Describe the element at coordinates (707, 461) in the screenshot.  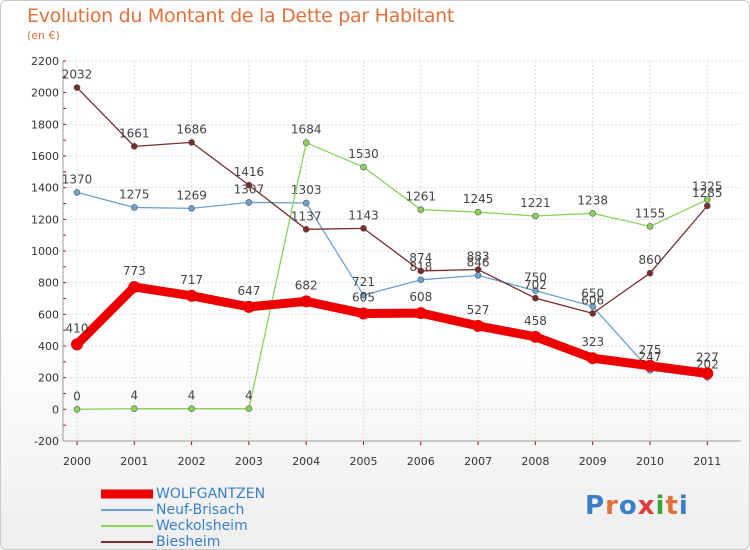
I see `x-tick-label-11: 2011` at that location.